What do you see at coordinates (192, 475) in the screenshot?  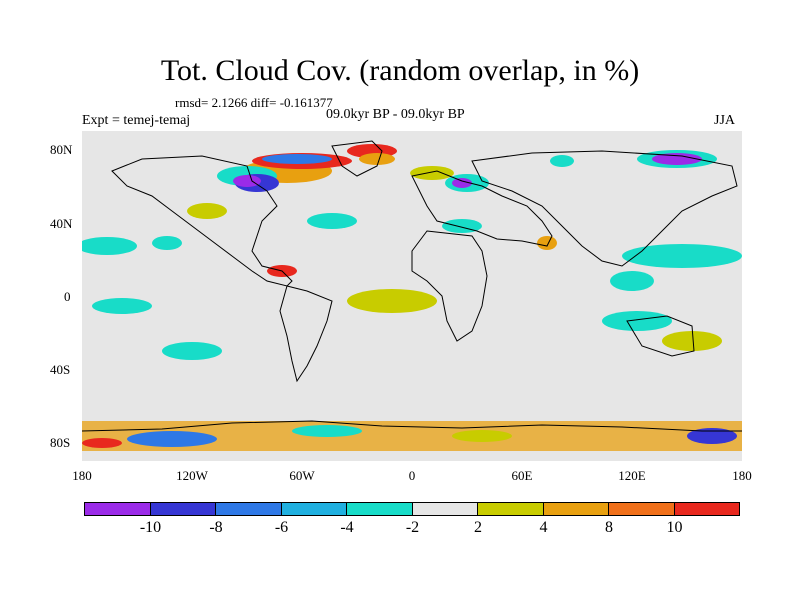 I see `lon-label-120w: 120W` at bounding box center [192, 475].